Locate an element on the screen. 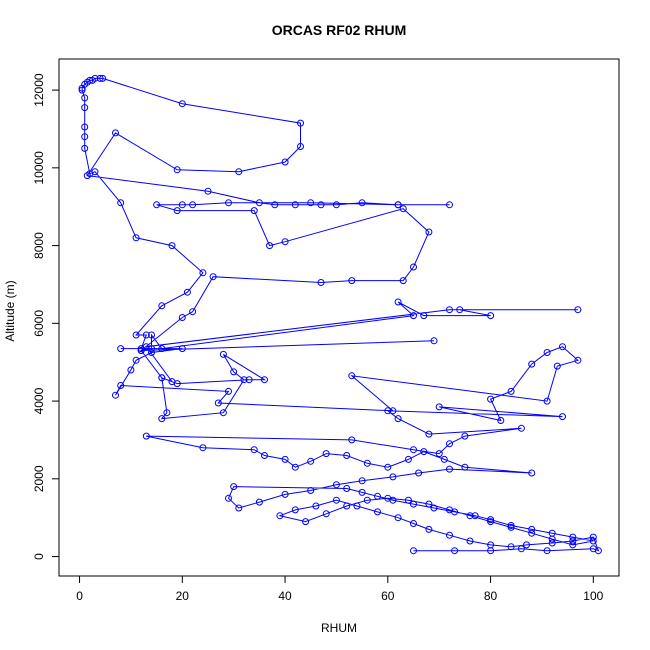 The width and height of the screenshot is (650, 650). x-tick-label: 100 is located at coordinates (593, 596).